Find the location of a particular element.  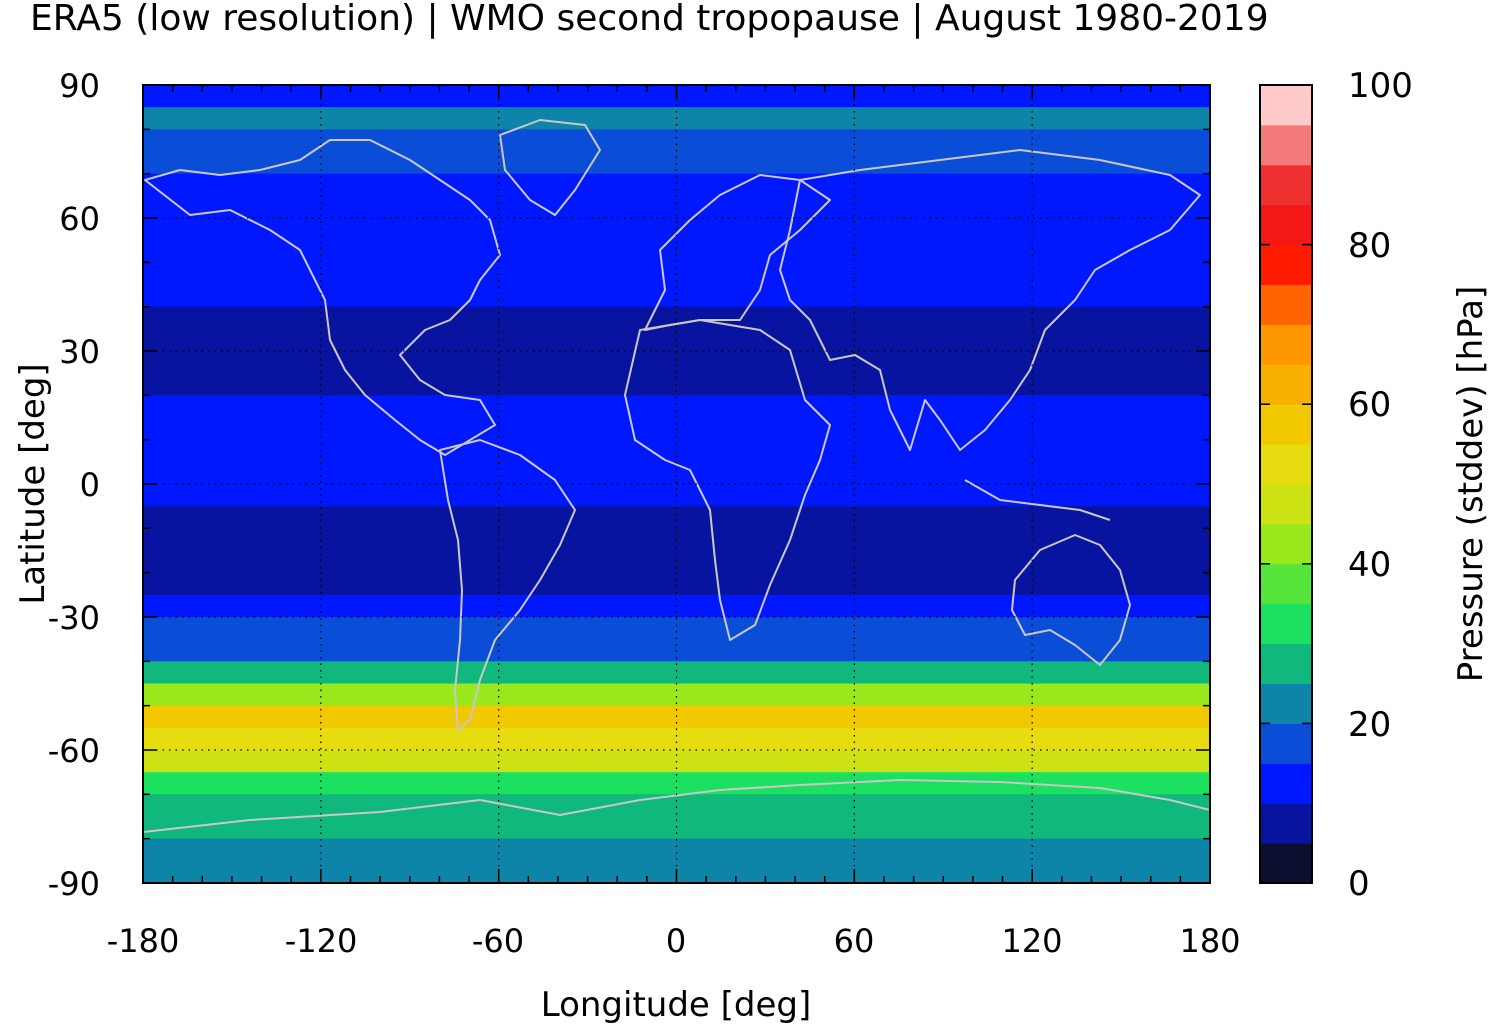

x-tick-labels: -180 -120 -60 0 60 120 180 is located at coordinates (674, 941).